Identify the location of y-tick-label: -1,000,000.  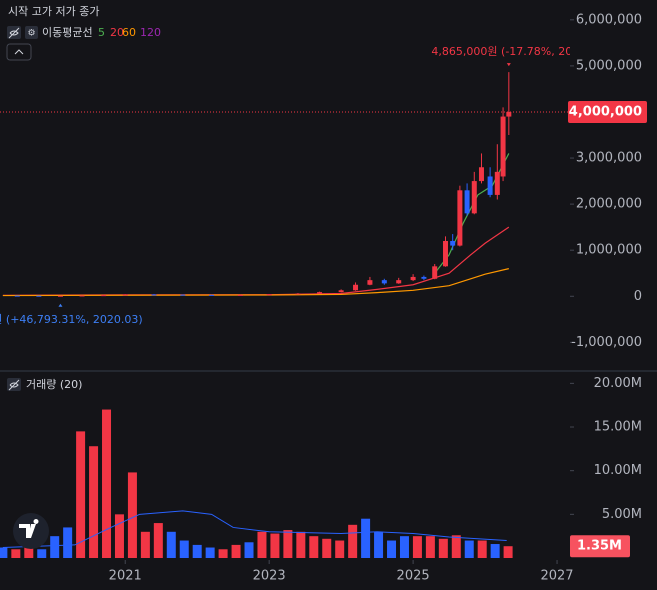
(606, 342).